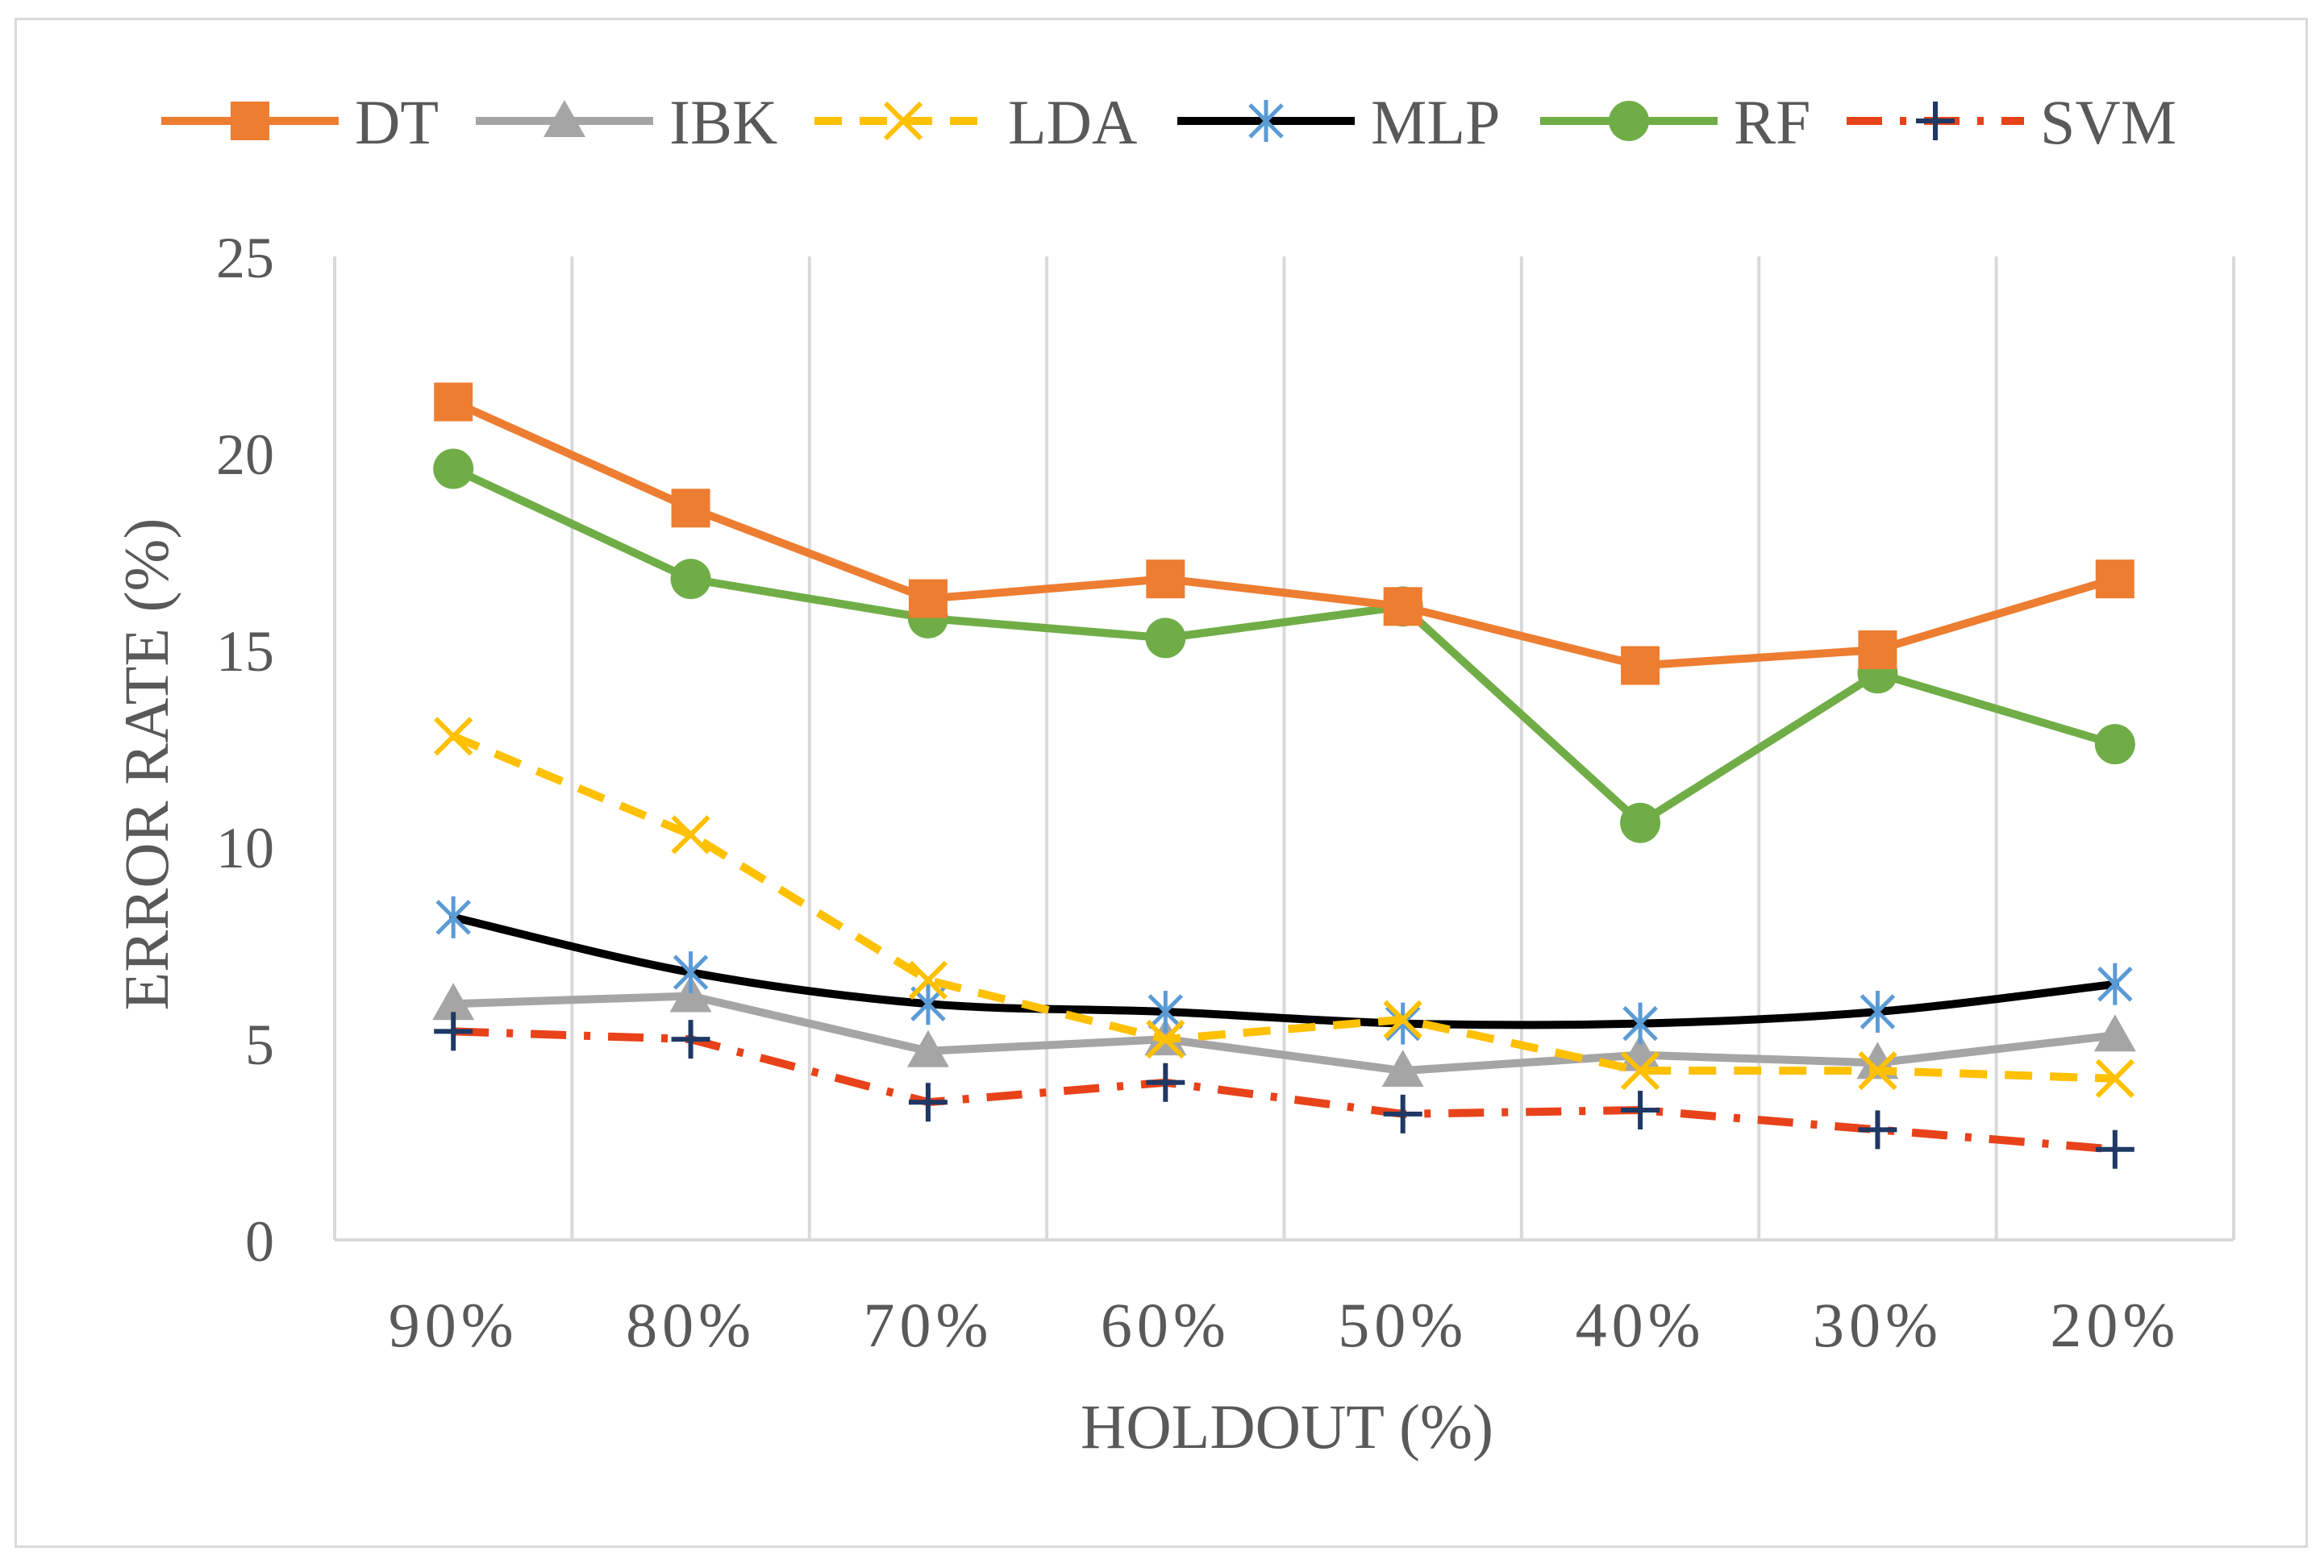 The width and height of the screenshot is (2324, 1568). I want to click on point-lda-20pct, so click(2114, 1079).